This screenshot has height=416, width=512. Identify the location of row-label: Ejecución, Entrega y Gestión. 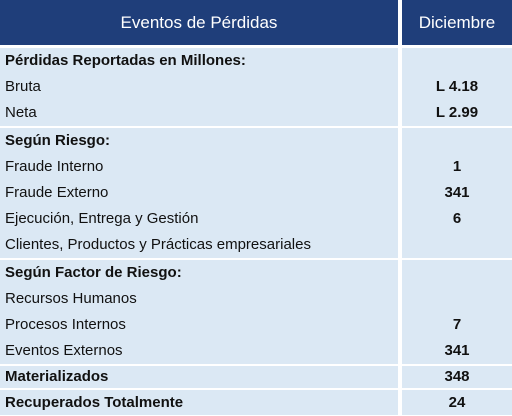
(102, 218).